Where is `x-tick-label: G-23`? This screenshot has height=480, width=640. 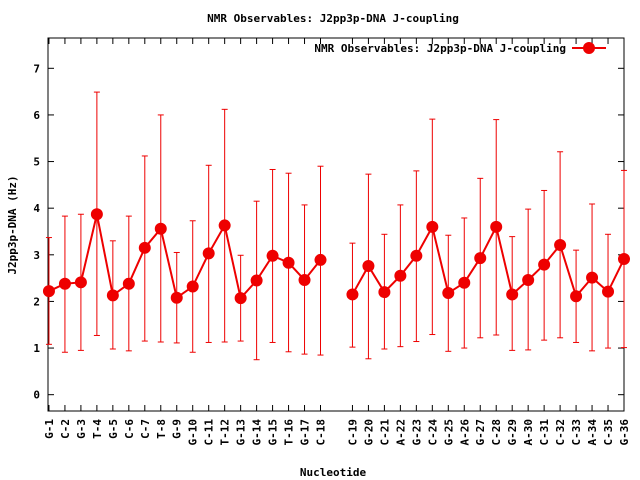 x-tick-label: G-23 is located at coordinates (416, 432).